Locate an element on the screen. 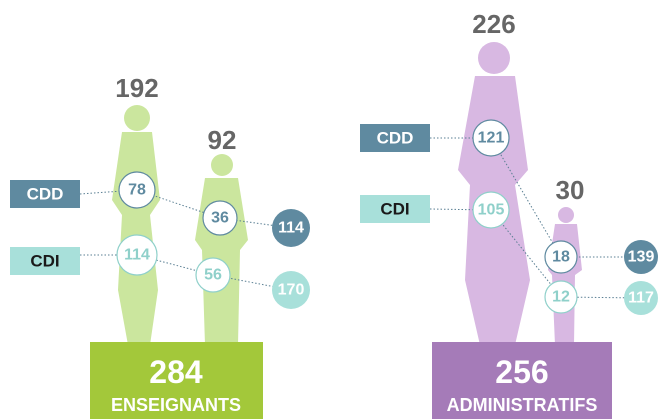  cdi-count: 56 is located at coordinates (213, 275).